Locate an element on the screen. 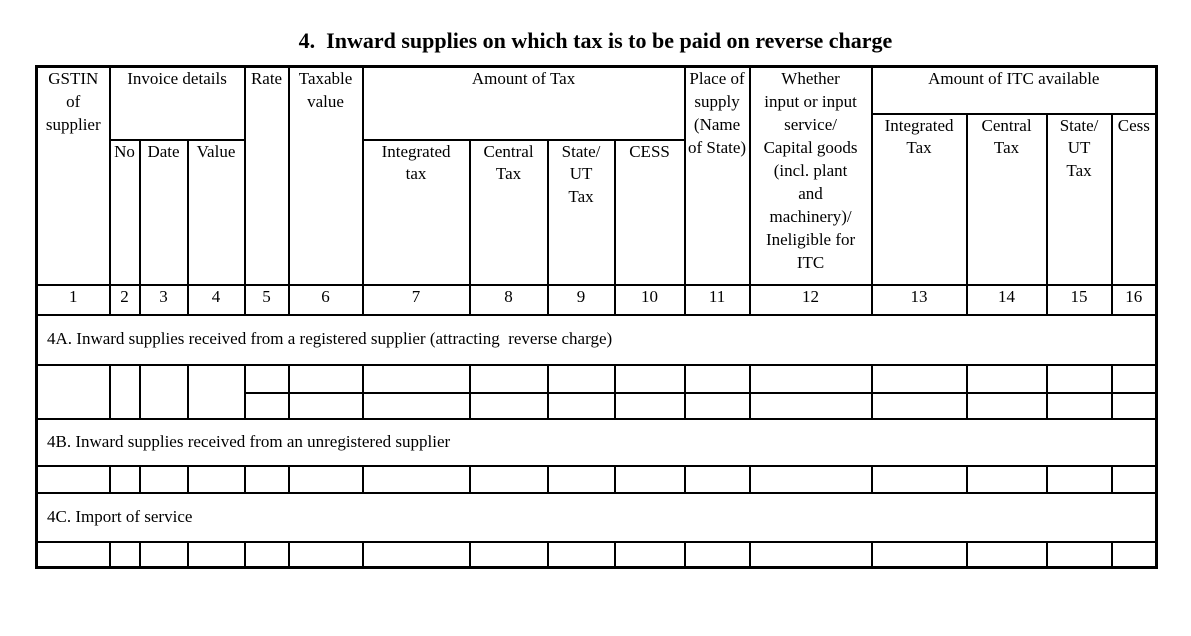  header-rate: Rate is located at coordinates (266, 175).